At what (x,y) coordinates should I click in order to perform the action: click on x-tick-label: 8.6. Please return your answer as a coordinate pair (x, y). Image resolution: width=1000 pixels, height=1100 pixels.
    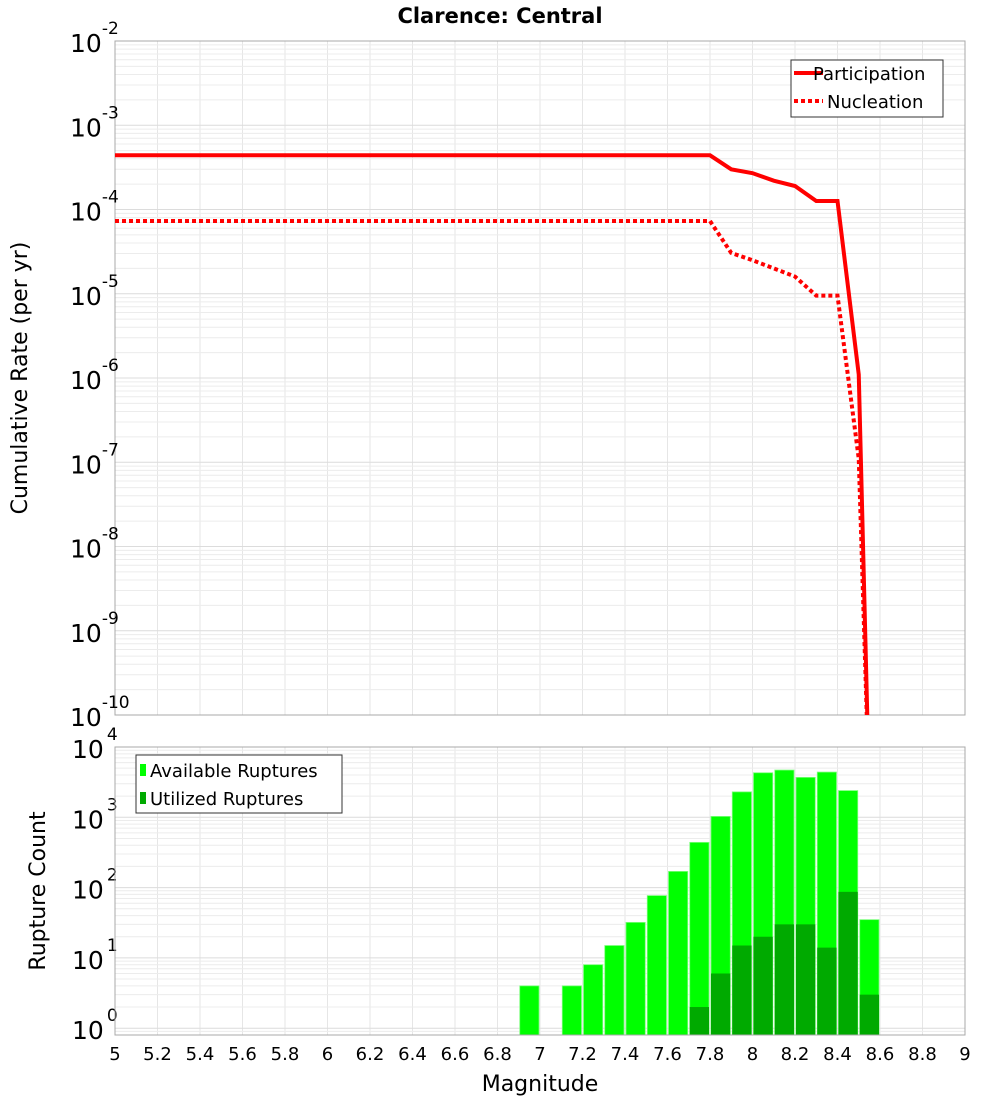
    Looking at the image, I should click on (880, 1054).